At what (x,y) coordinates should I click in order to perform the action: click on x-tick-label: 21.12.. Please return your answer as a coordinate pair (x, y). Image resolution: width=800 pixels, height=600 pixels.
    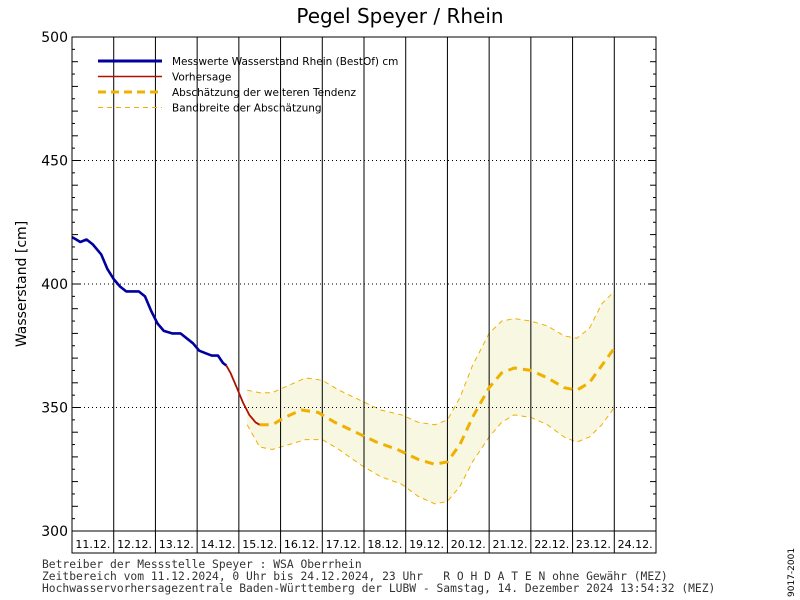
    Looking at the image, I should click on (510, 544).